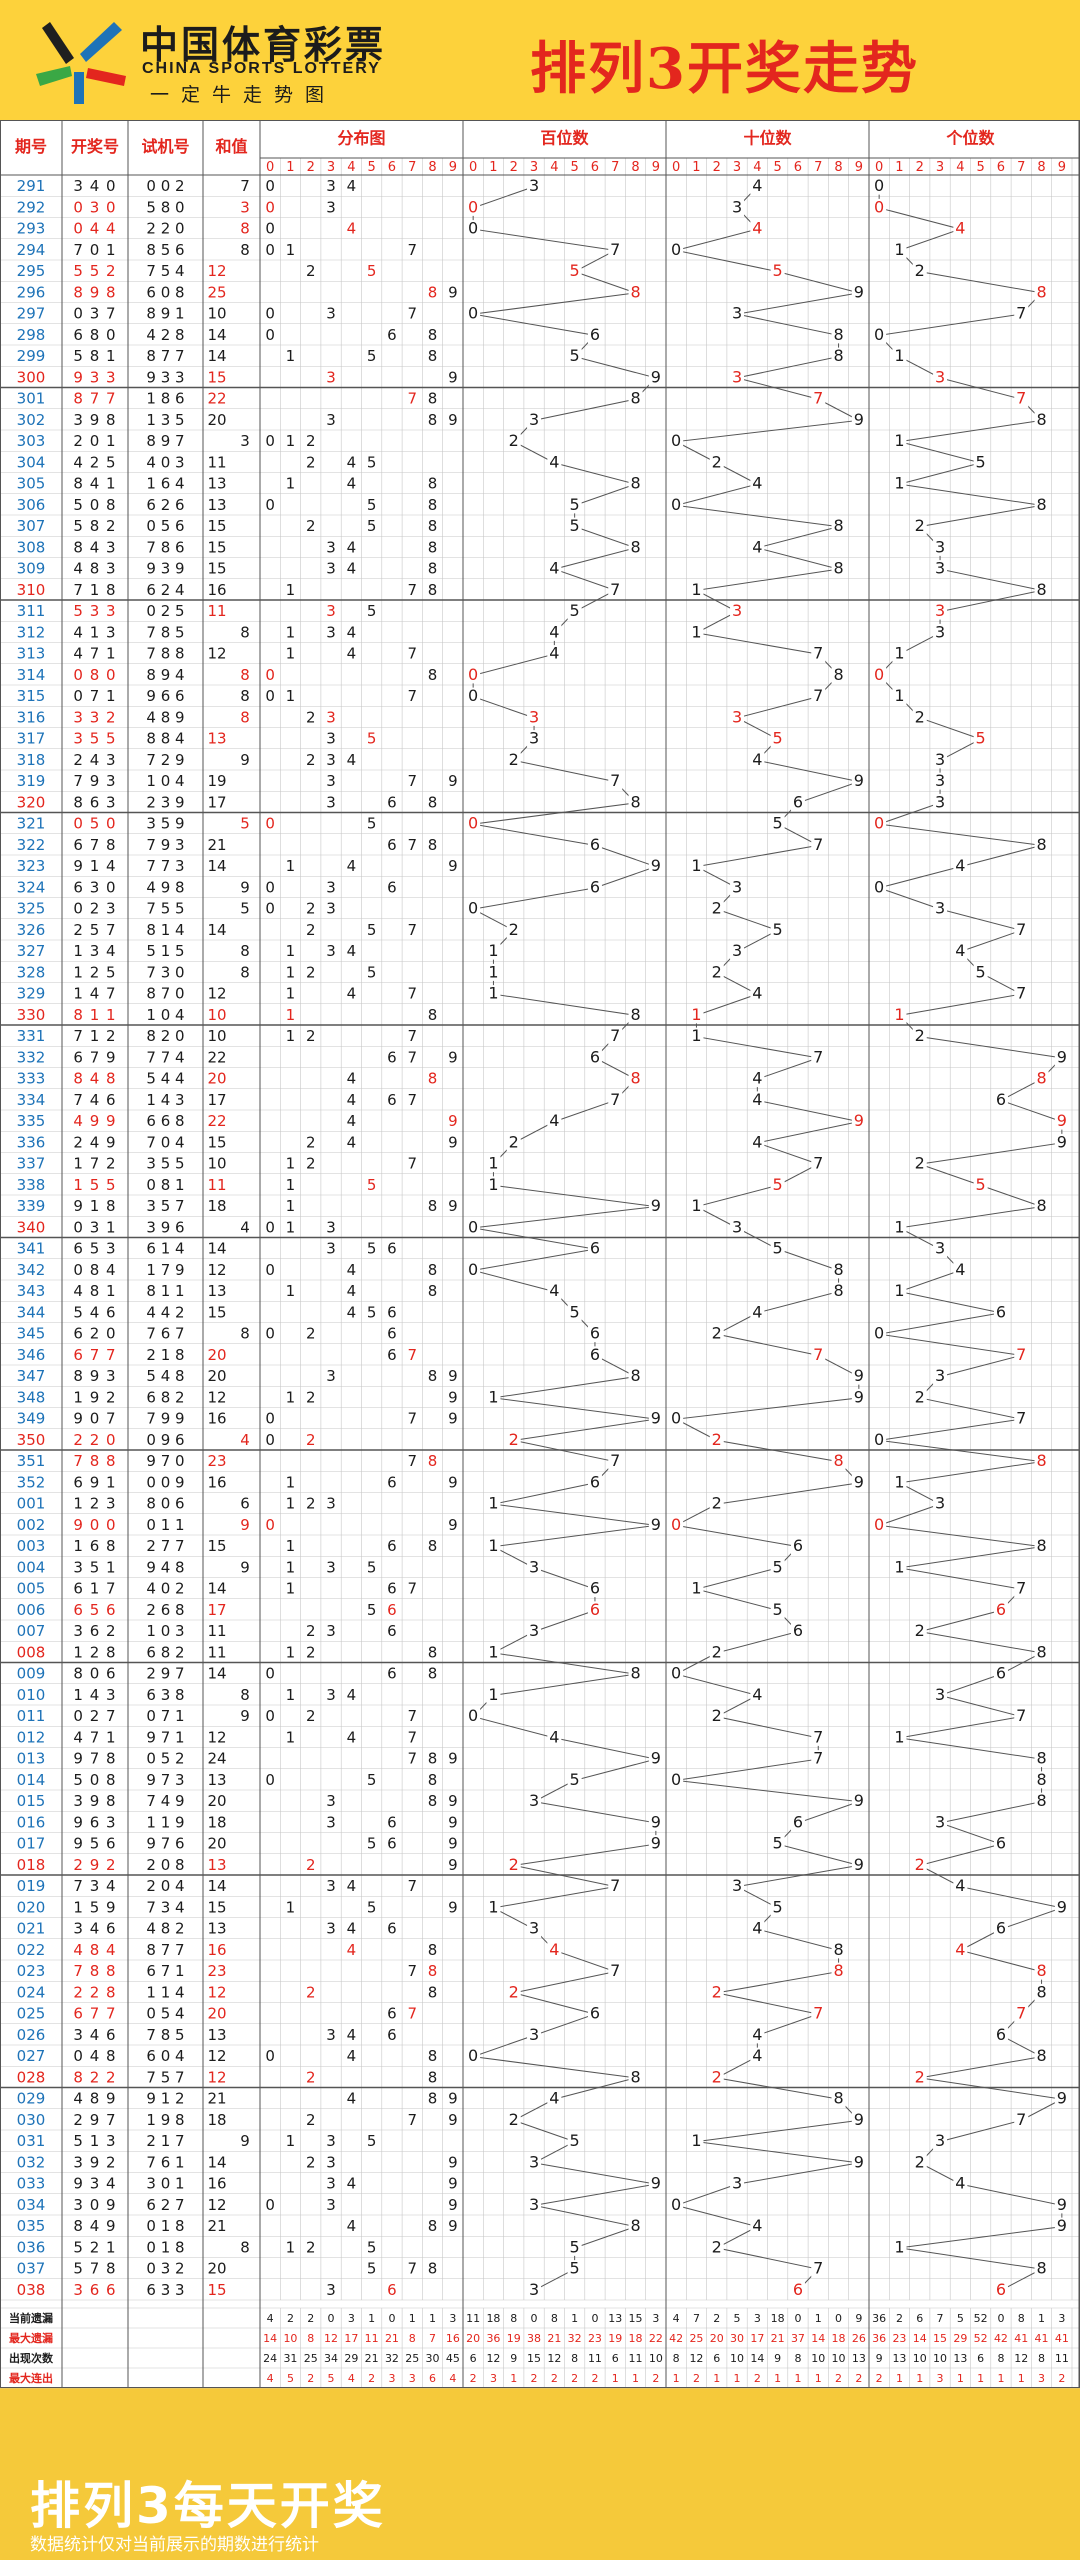 The width and height of the screenshot is (1080, 2560). What do you see at coordinates (859, 1375) in the screenshot?
I see `digit-mark-tens: 9` at bounding box center [859, 1375].